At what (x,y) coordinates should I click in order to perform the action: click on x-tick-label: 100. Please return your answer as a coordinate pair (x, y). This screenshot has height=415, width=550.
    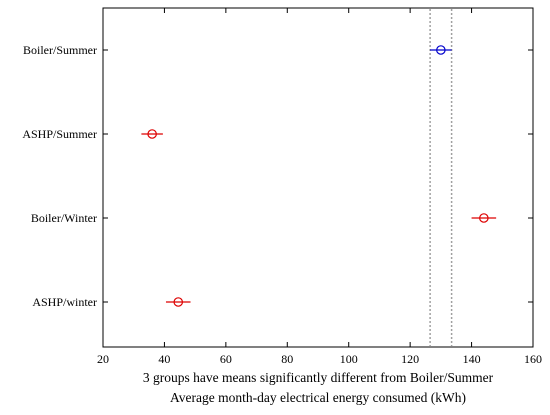
    Looking at the image, I should click on (349, 359).